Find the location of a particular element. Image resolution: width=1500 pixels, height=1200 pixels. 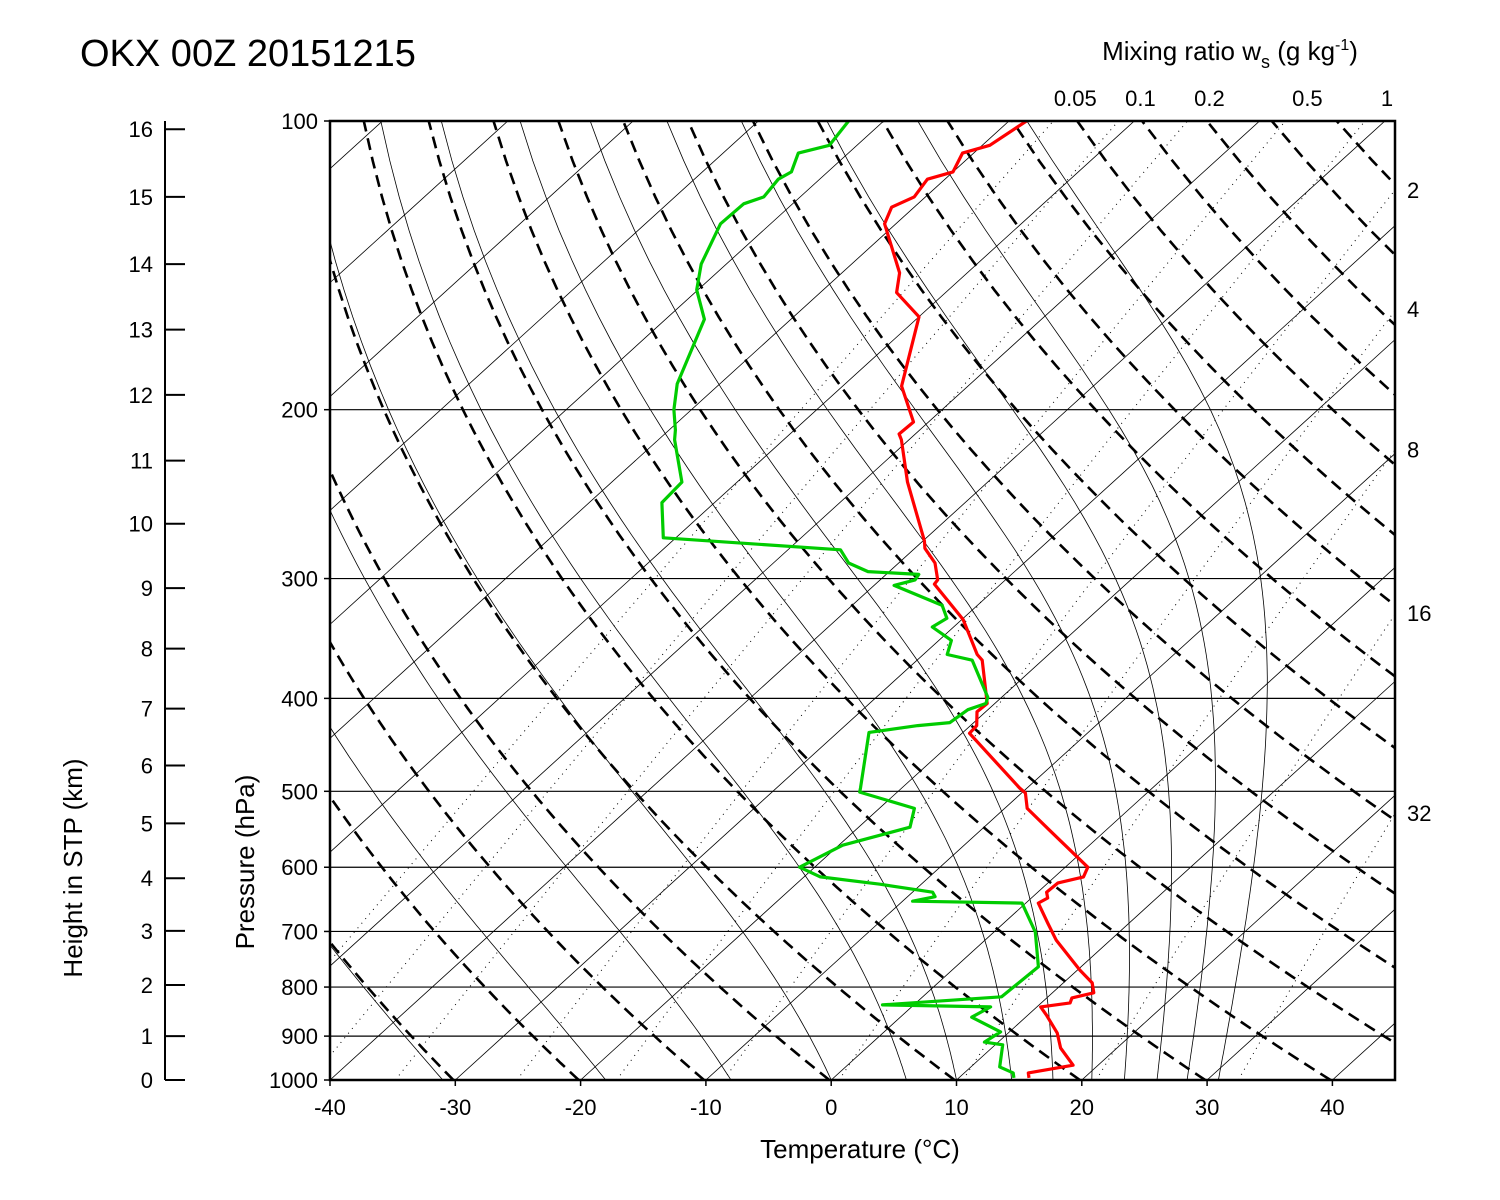

height-tick-label: 5 is located at coordinates (147, 823).